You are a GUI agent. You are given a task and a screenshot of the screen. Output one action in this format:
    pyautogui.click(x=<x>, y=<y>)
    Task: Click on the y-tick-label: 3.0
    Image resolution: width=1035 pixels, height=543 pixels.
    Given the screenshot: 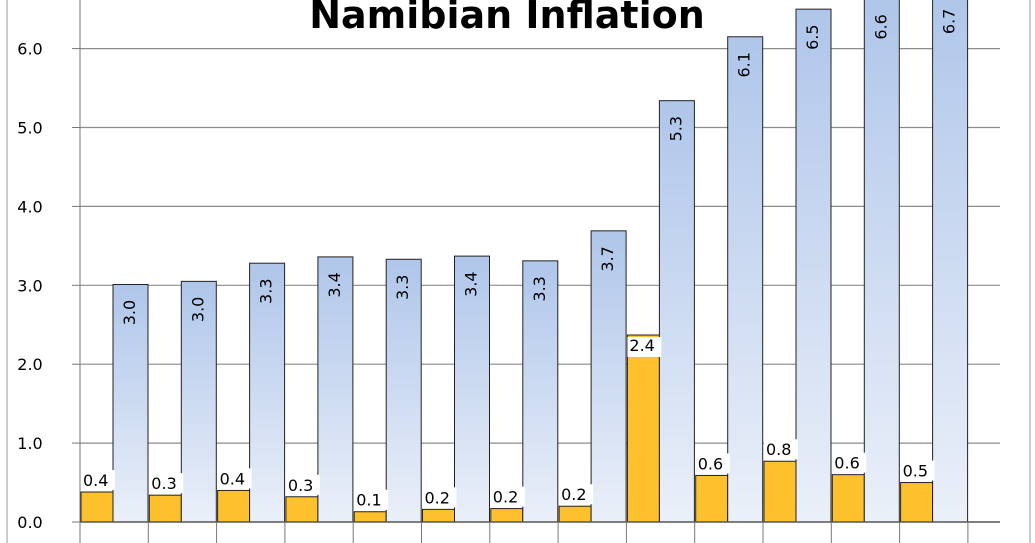 What is the action you would take?
    pyautogui.click(x=29, y=285)
    